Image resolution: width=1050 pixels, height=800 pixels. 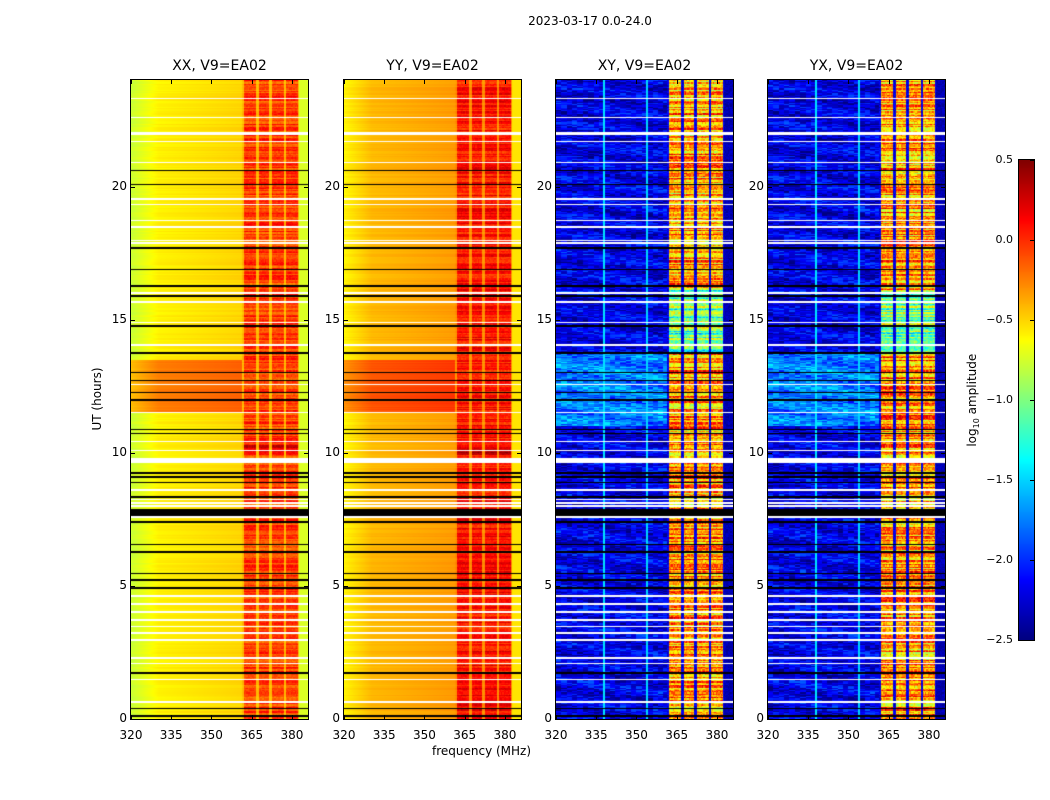 What do you see at coordinates (1004, 159) in the screenshot?
I see `colorbar-tick-label: 0.5` at bounding box center [1004, 159].